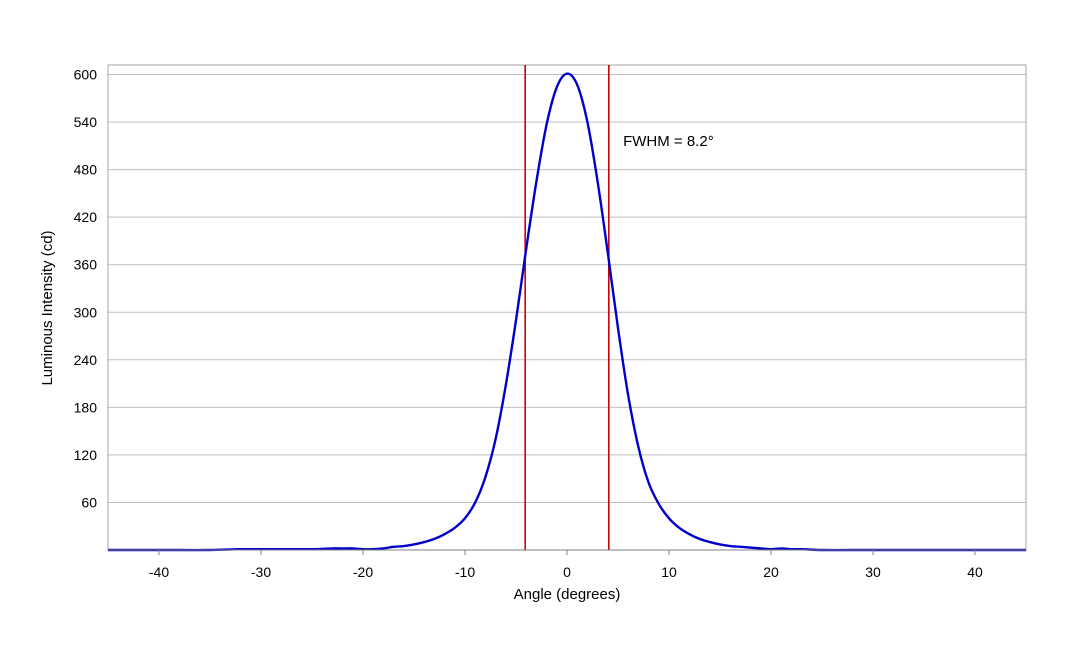 This screenshot has height=648, width=1080. What do you see at coordinates (873, 572) in the screenshot?
I see `x-tick-label: 30` at bounding box center [873, 572].